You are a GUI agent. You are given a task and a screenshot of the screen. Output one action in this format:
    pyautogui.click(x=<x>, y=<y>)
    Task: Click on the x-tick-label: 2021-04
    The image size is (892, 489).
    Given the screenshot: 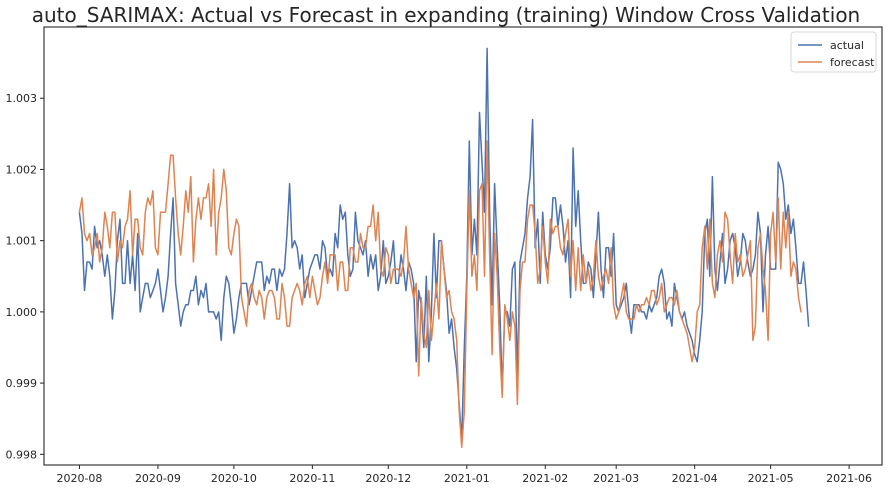 What is the action you would take?
    pyautogui.click(x=695, y=478)
    